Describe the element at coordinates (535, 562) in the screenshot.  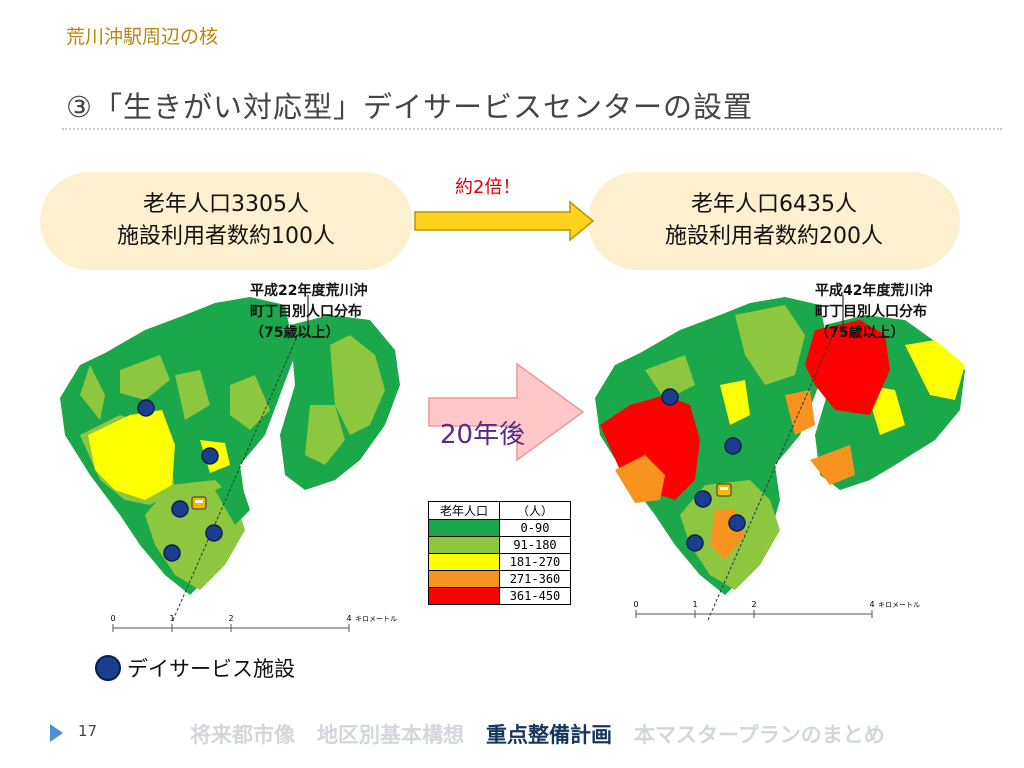
I see `legend-label: 181-270` at that location.